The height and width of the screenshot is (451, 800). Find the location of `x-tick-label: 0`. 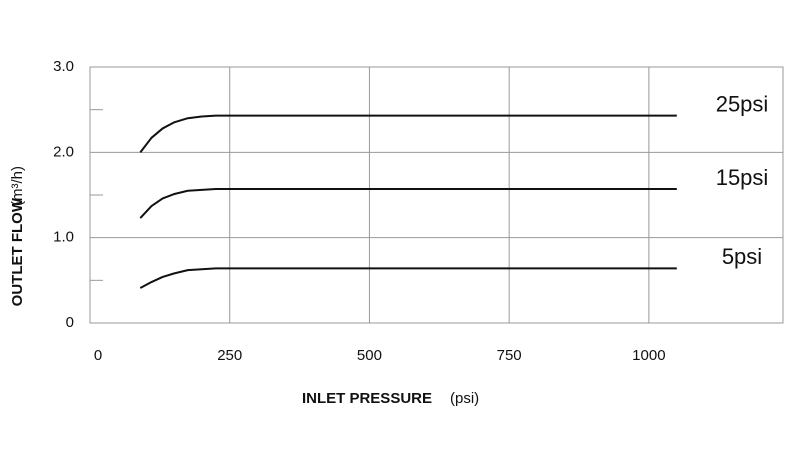

x-tick-label: 0 is located at coordinates (98, 355).